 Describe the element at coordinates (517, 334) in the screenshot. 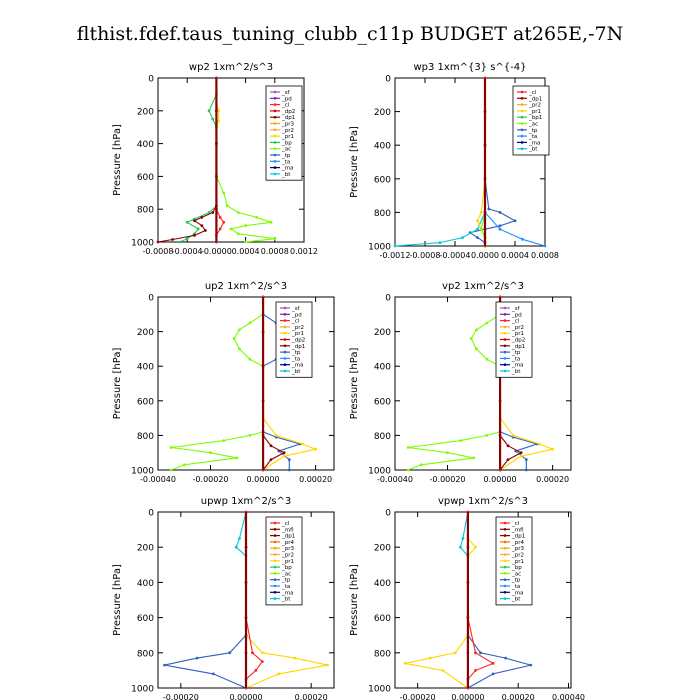

I see `legend-label: _pr1` at that location.